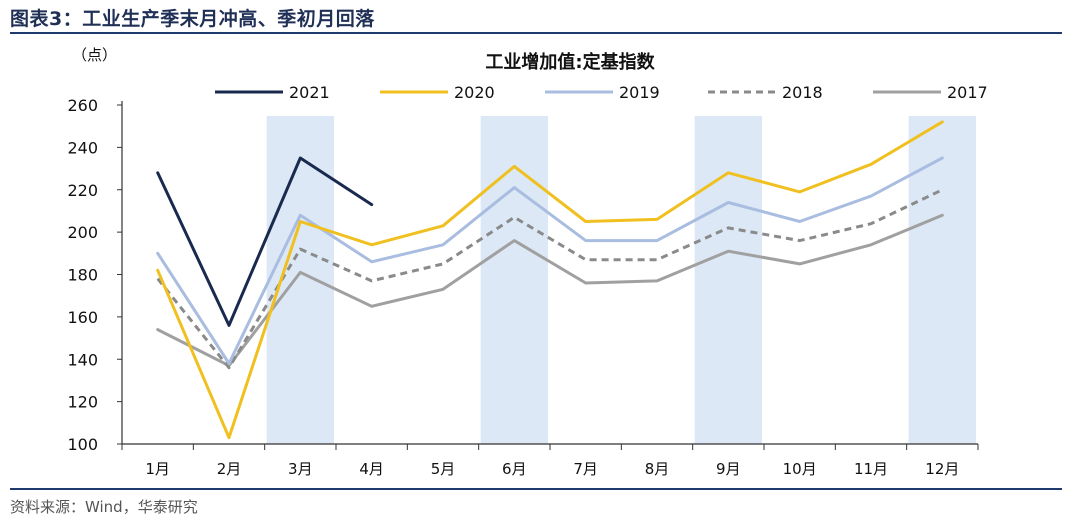 The height and width of the screenshot is (528, 1080). What do you see at coordinates (585, 469) in the screenshot?
I see `x-tick-label: 7月` at bounding box center [585, 469].